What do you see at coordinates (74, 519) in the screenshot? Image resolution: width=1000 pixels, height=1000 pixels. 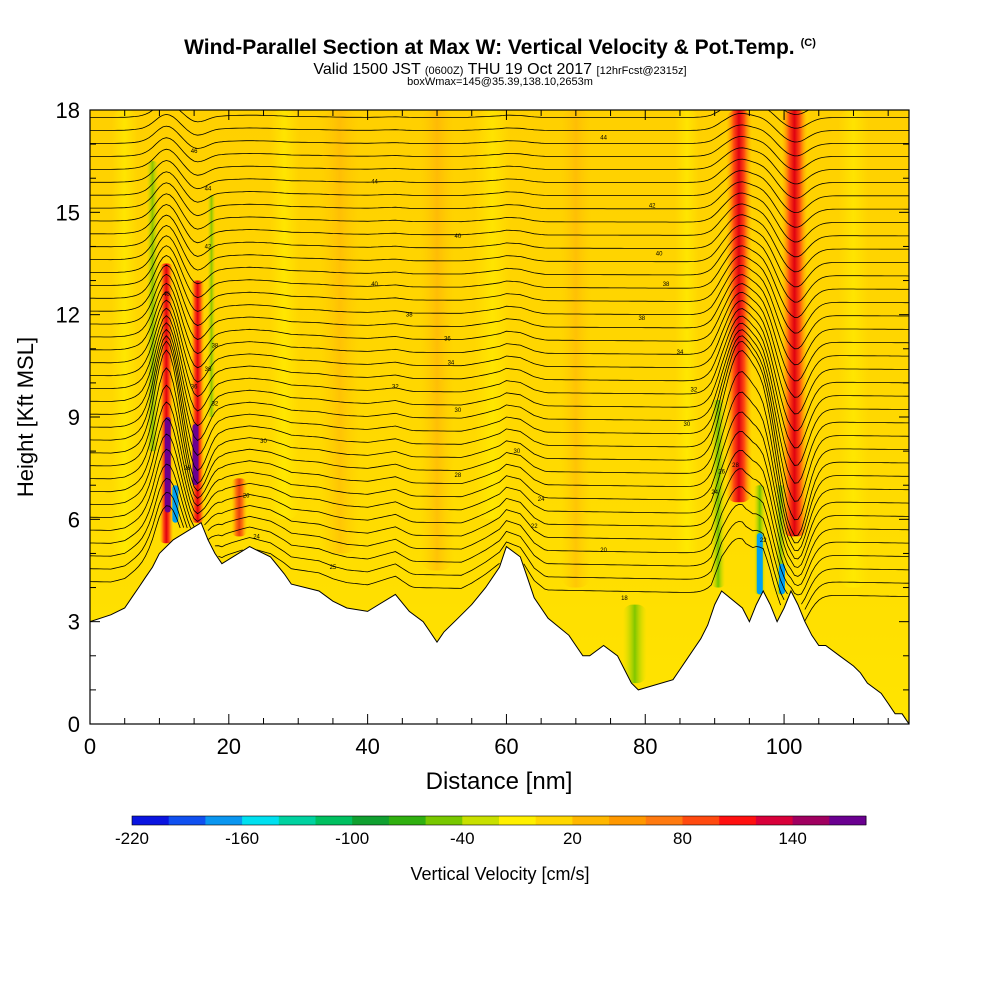 I see `y-tick-label: 6` at bounding box center [74, 519].